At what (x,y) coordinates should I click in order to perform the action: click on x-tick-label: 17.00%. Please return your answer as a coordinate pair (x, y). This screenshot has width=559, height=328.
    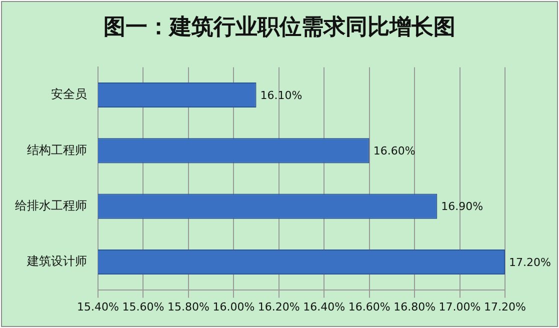
    Looking at the image, I should click on (459, 307).